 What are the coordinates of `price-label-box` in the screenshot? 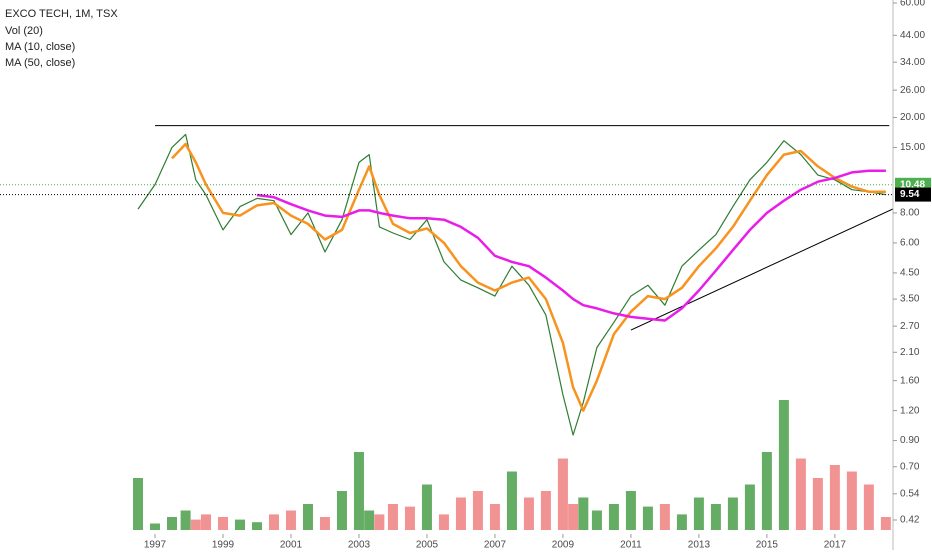 It's located at (913, 194).